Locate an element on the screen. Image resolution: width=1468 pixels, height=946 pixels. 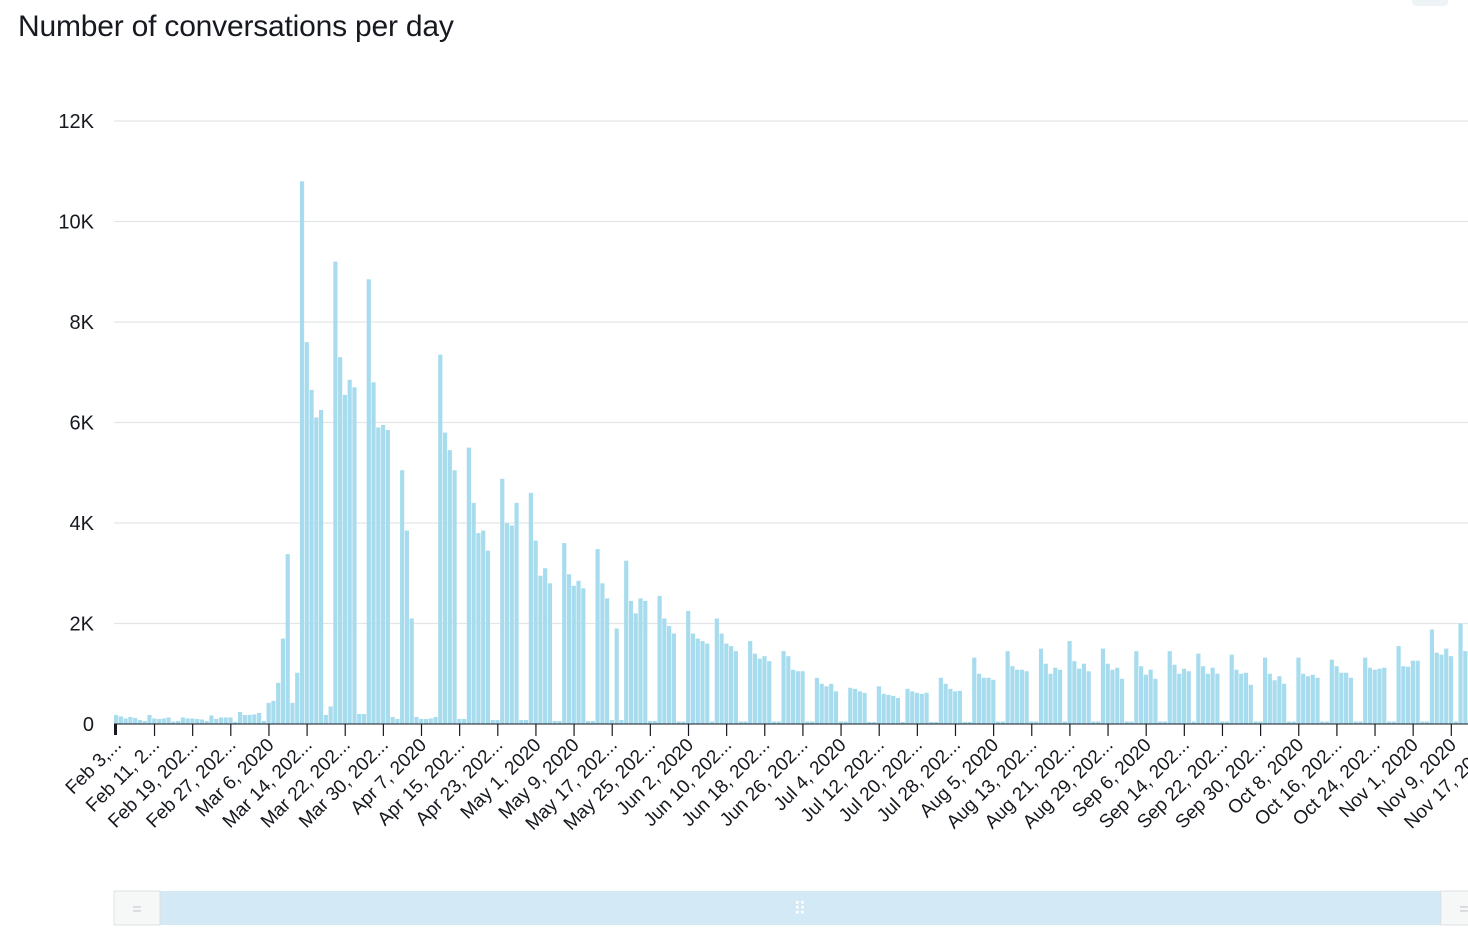
range-navigator: = = ⠿ is located at coordinates (790, 908).